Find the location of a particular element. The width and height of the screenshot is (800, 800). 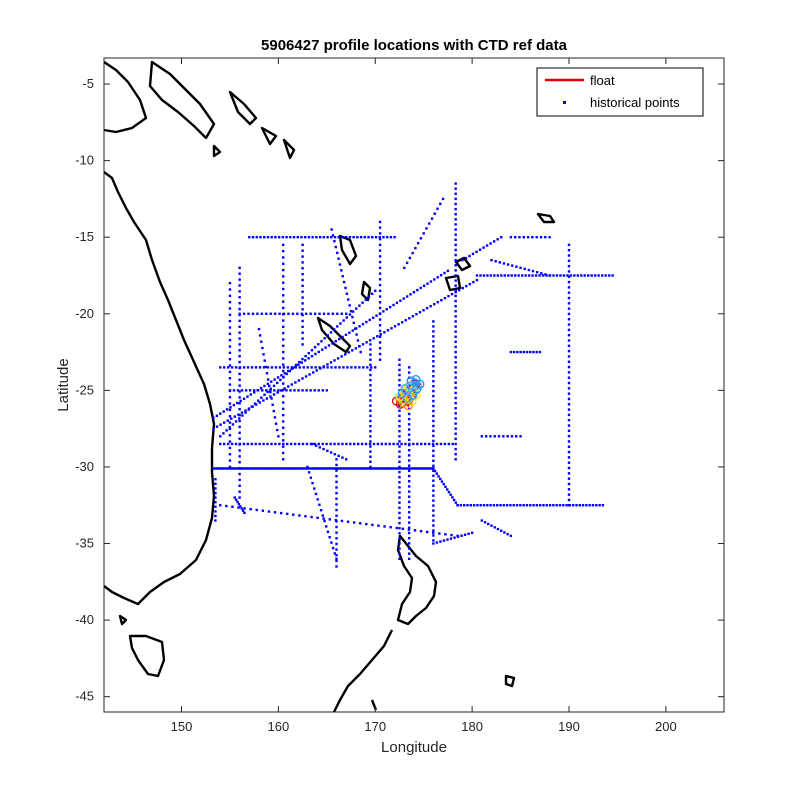

float-point is located at coordinates (402, 393).